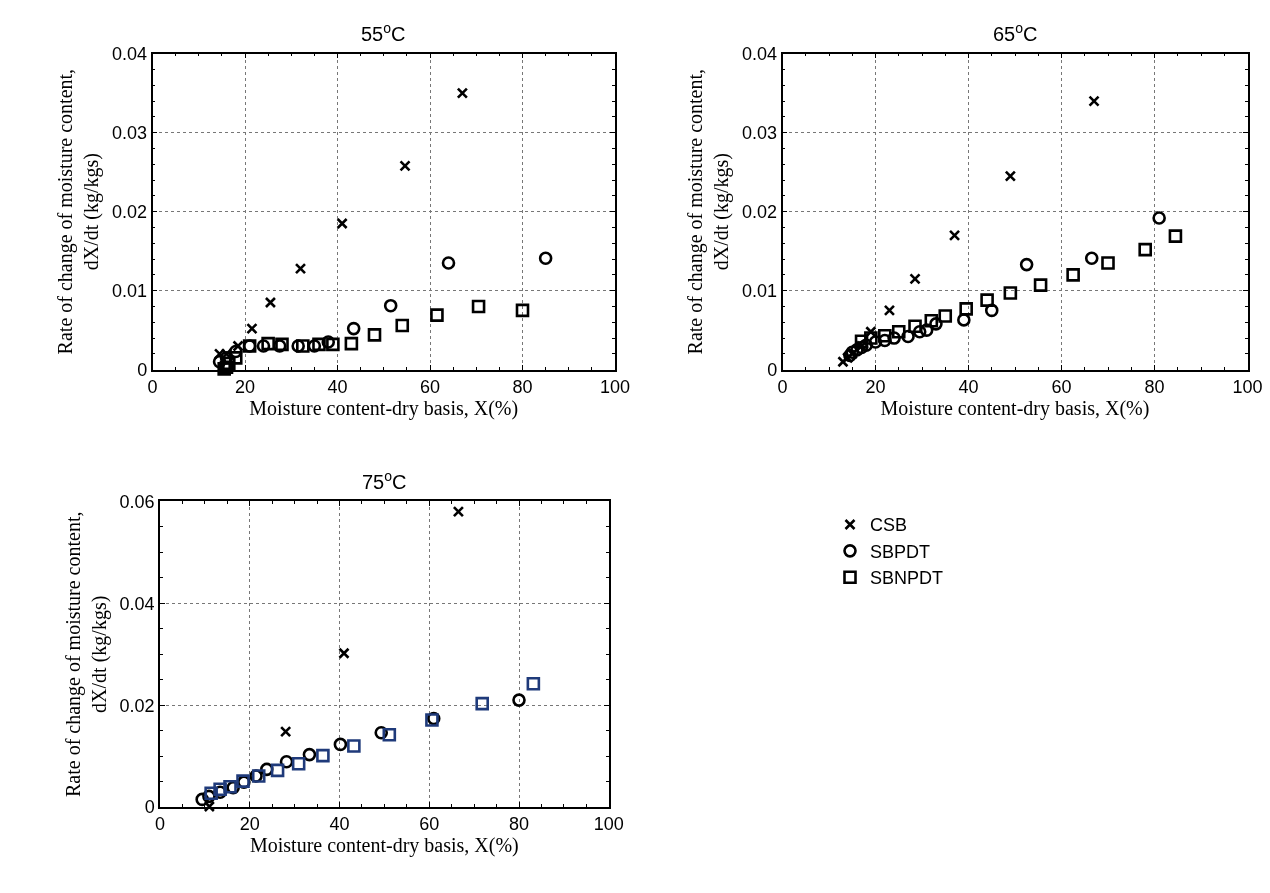  What do you see at coordinates (900, 551) in the screenshot?
I see `legend-label: SBPDT` at bounding box center [900, 551].